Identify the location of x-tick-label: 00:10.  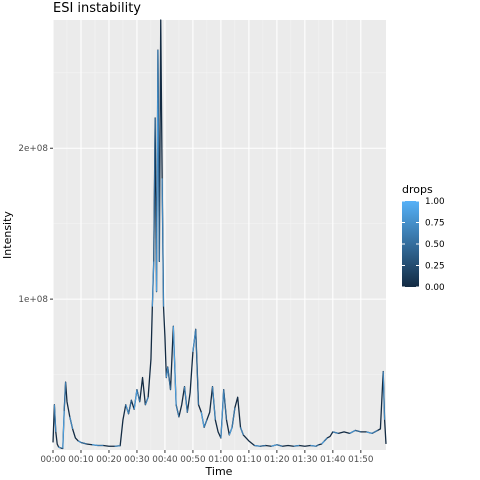
(81, 460).